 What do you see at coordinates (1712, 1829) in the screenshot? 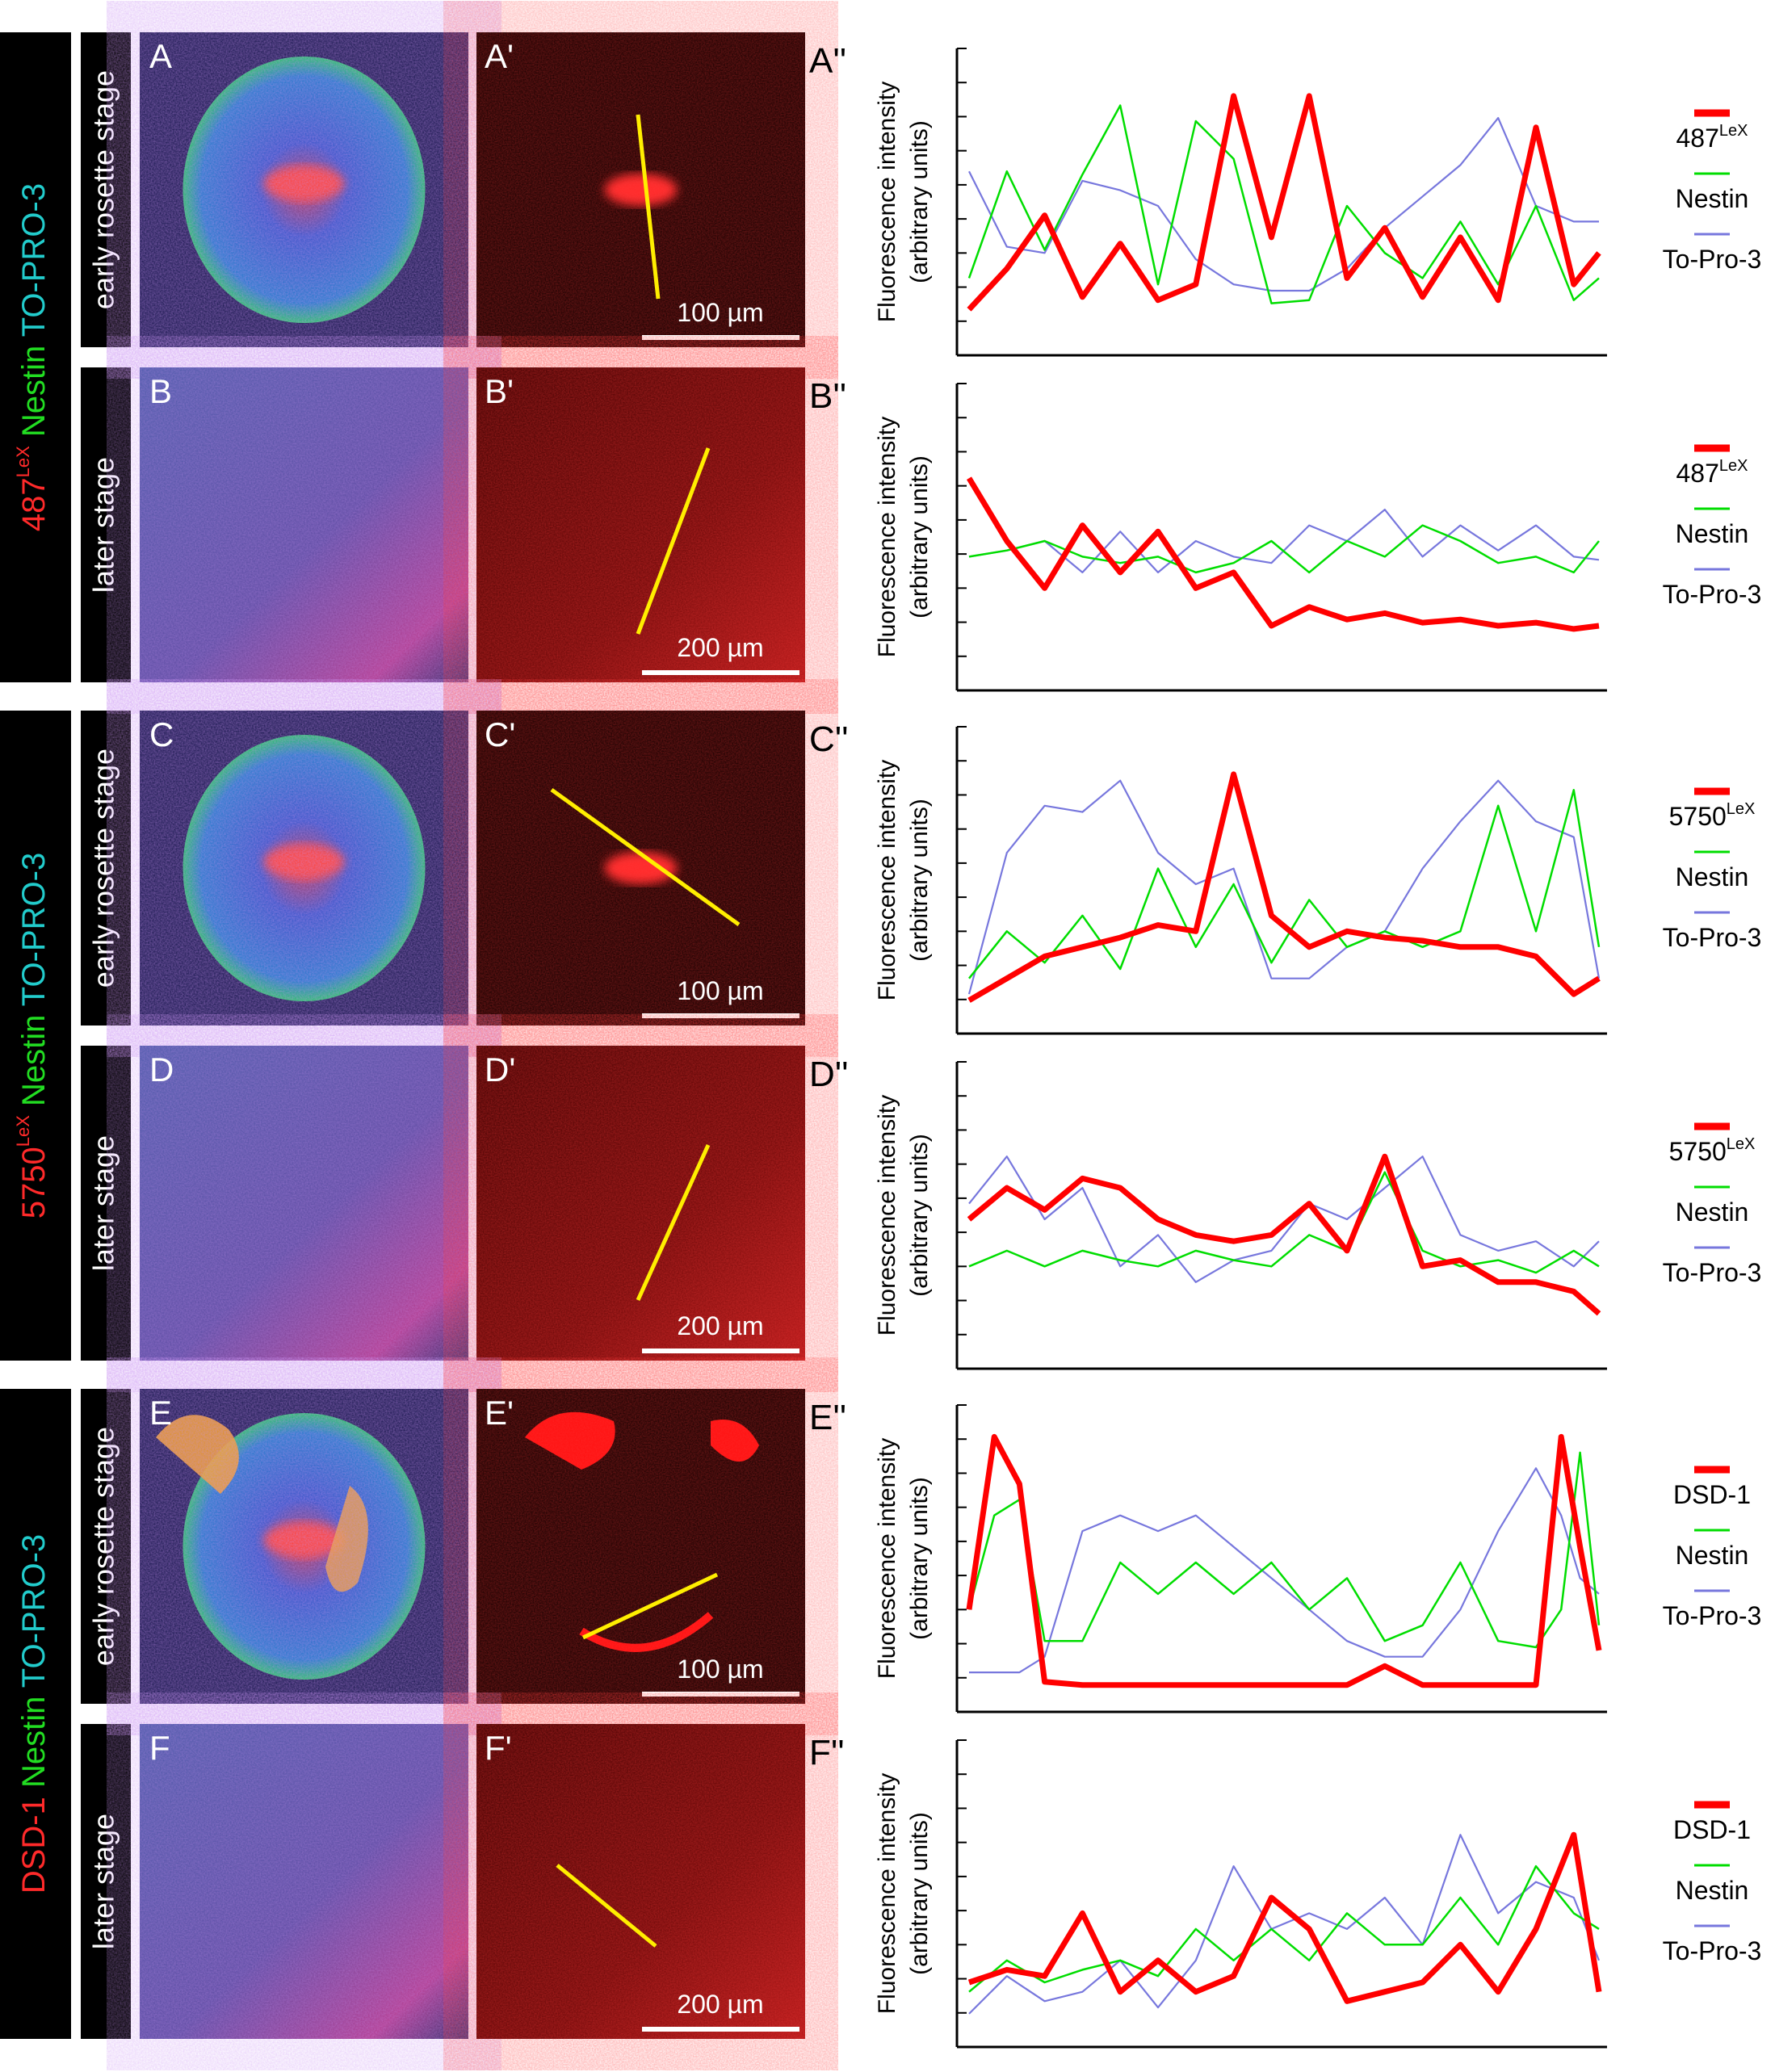
I see `legend-label: DSD-1` at bounding box center [1712, 1829].